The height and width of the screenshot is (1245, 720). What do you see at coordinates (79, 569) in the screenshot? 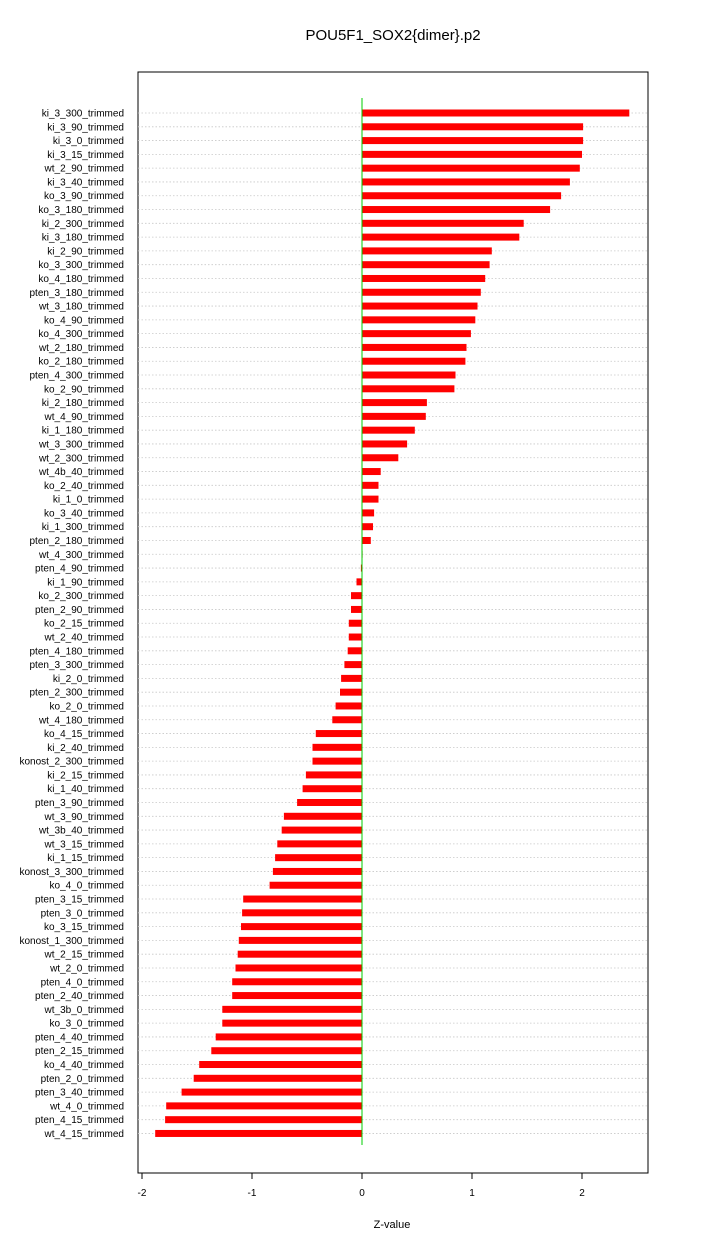
I see `category-label: pten_4_90_trimmed` at bounding box center [79, 569].